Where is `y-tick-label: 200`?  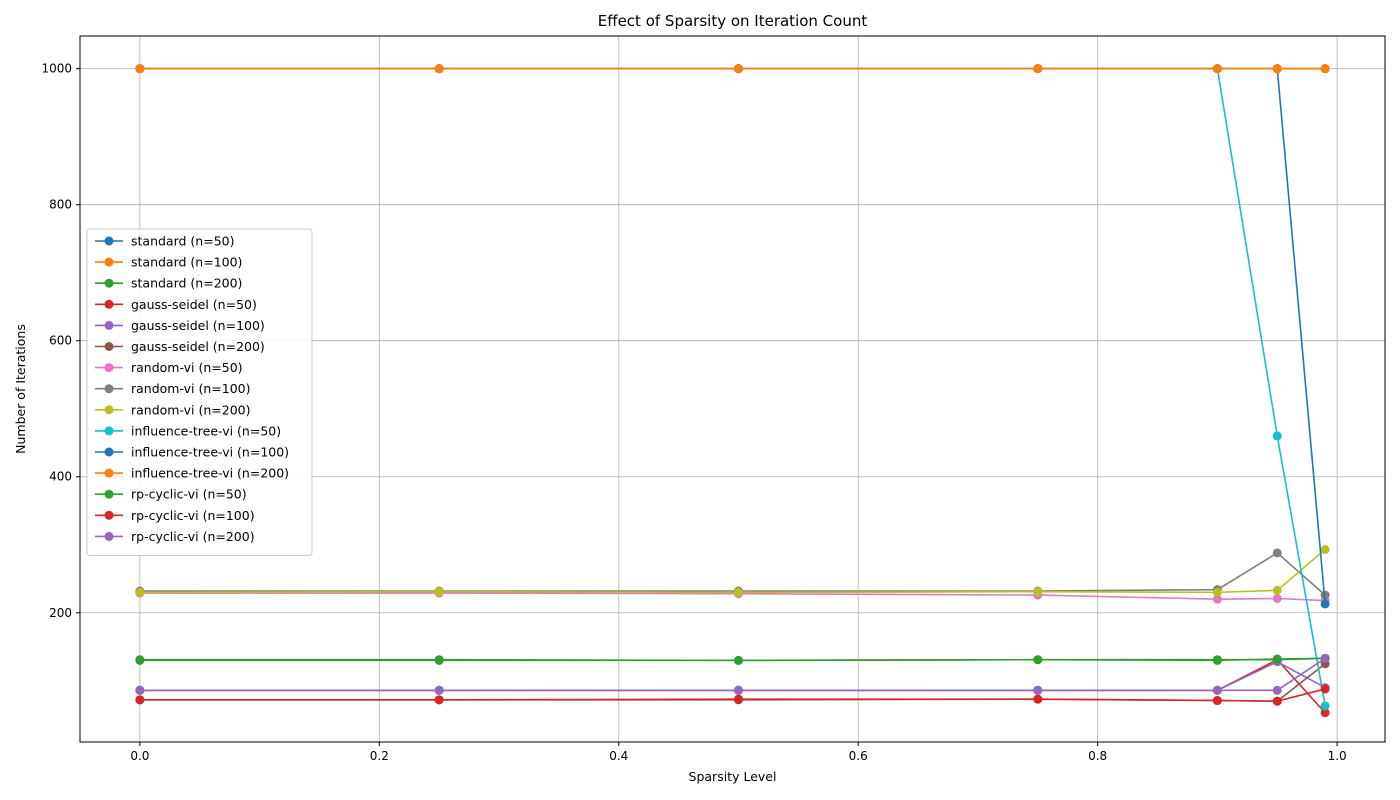 y-tick-label: 200 is located at coordinates (60, 613).